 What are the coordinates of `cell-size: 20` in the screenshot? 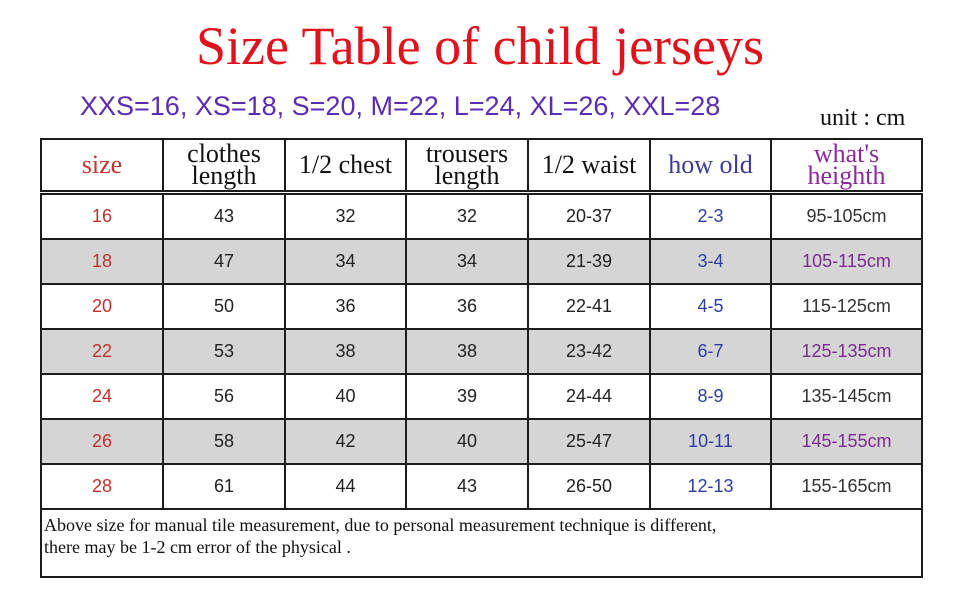 It's located at (102, 306).